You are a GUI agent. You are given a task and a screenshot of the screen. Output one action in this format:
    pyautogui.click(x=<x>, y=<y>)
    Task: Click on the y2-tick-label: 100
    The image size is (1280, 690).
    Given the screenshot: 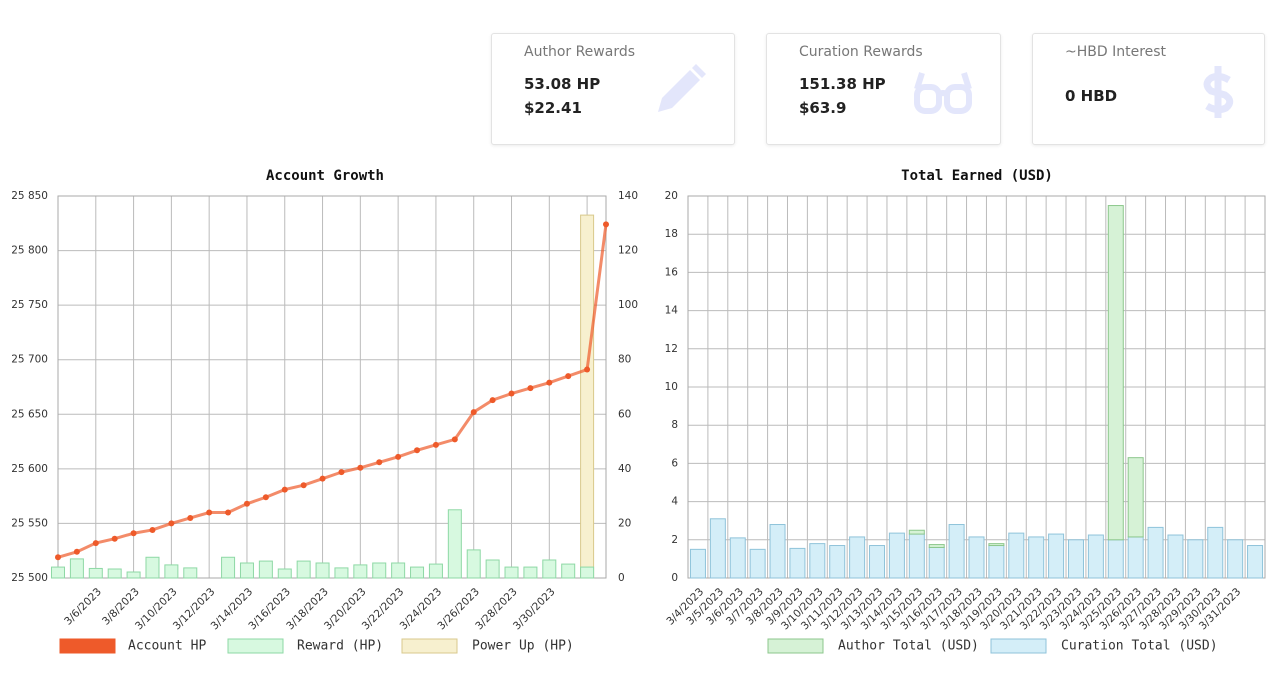 What is the action you would take?
    pyautogui.click(x=628, y=305)
    